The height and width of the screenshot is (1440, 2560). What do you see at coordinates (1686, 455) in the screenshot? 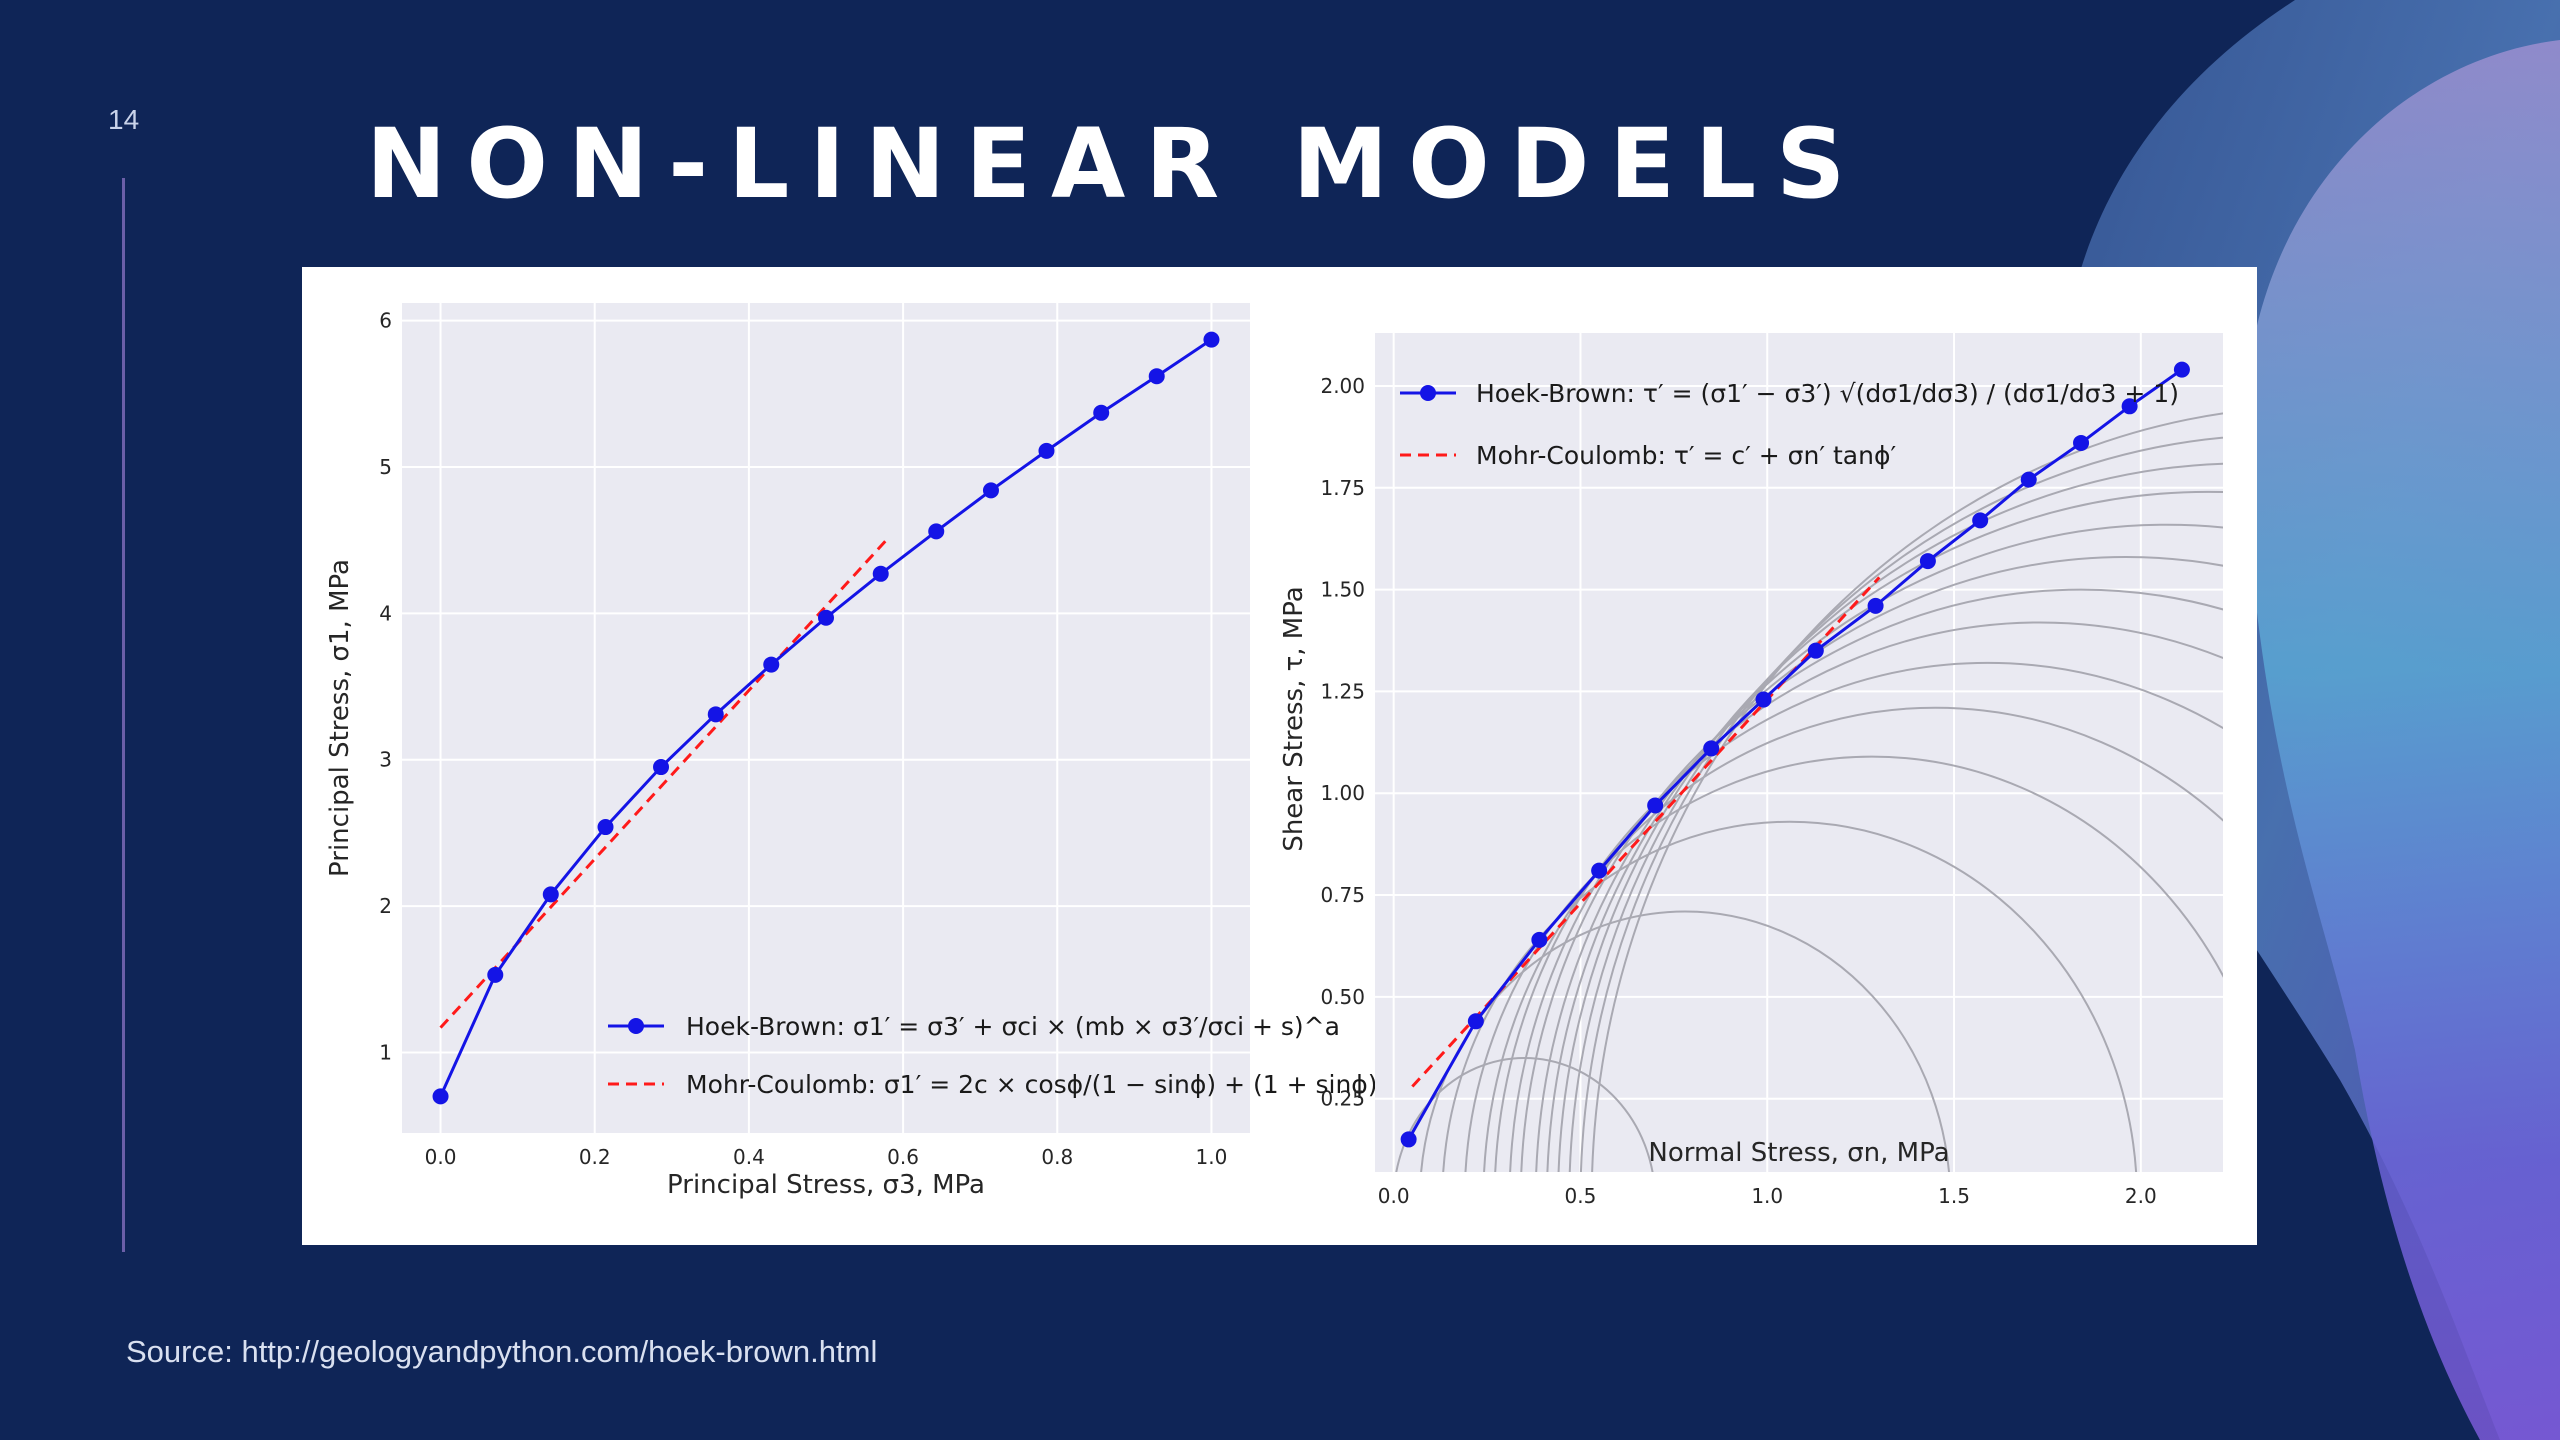
I see `chart2-legend-mohr-coulomb: Mohr-Coulomb: τ′ = c′ + σn′ tanϕ′` at bounding box center [1686, 455].